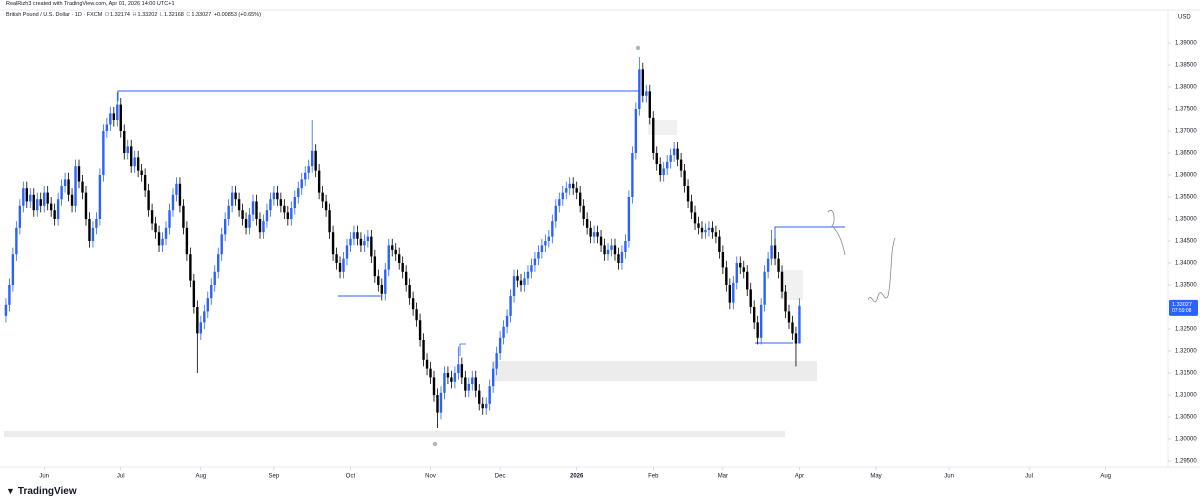 The image size is (1200, 504). I want to click on y-tick-label: 1.31000, so click(1186, 396).